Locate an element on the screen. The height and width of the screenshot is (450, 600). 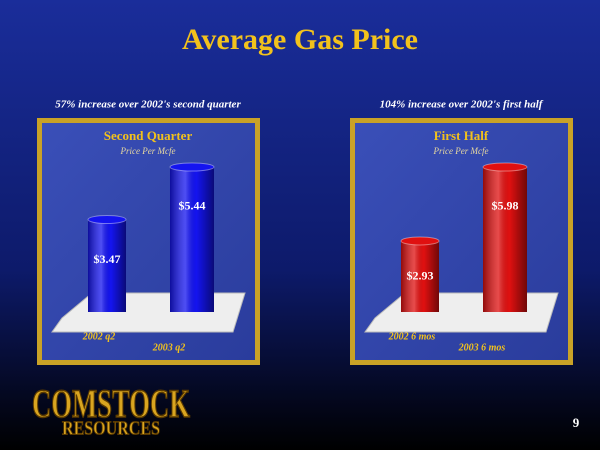
value-label: $3.47 is located at coordinates (107, 259).